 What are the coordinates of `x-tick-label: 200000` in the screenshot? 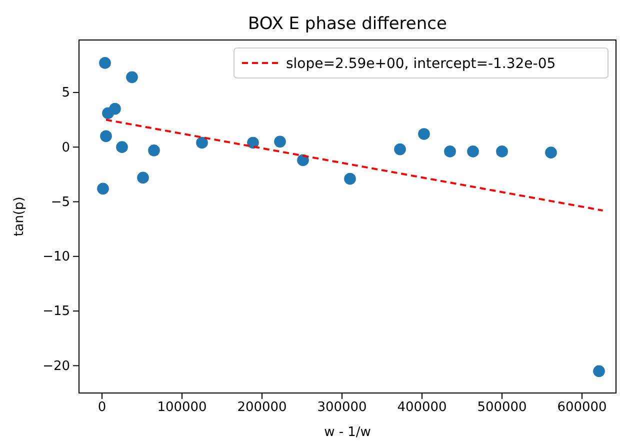 It's located at (262, 408).